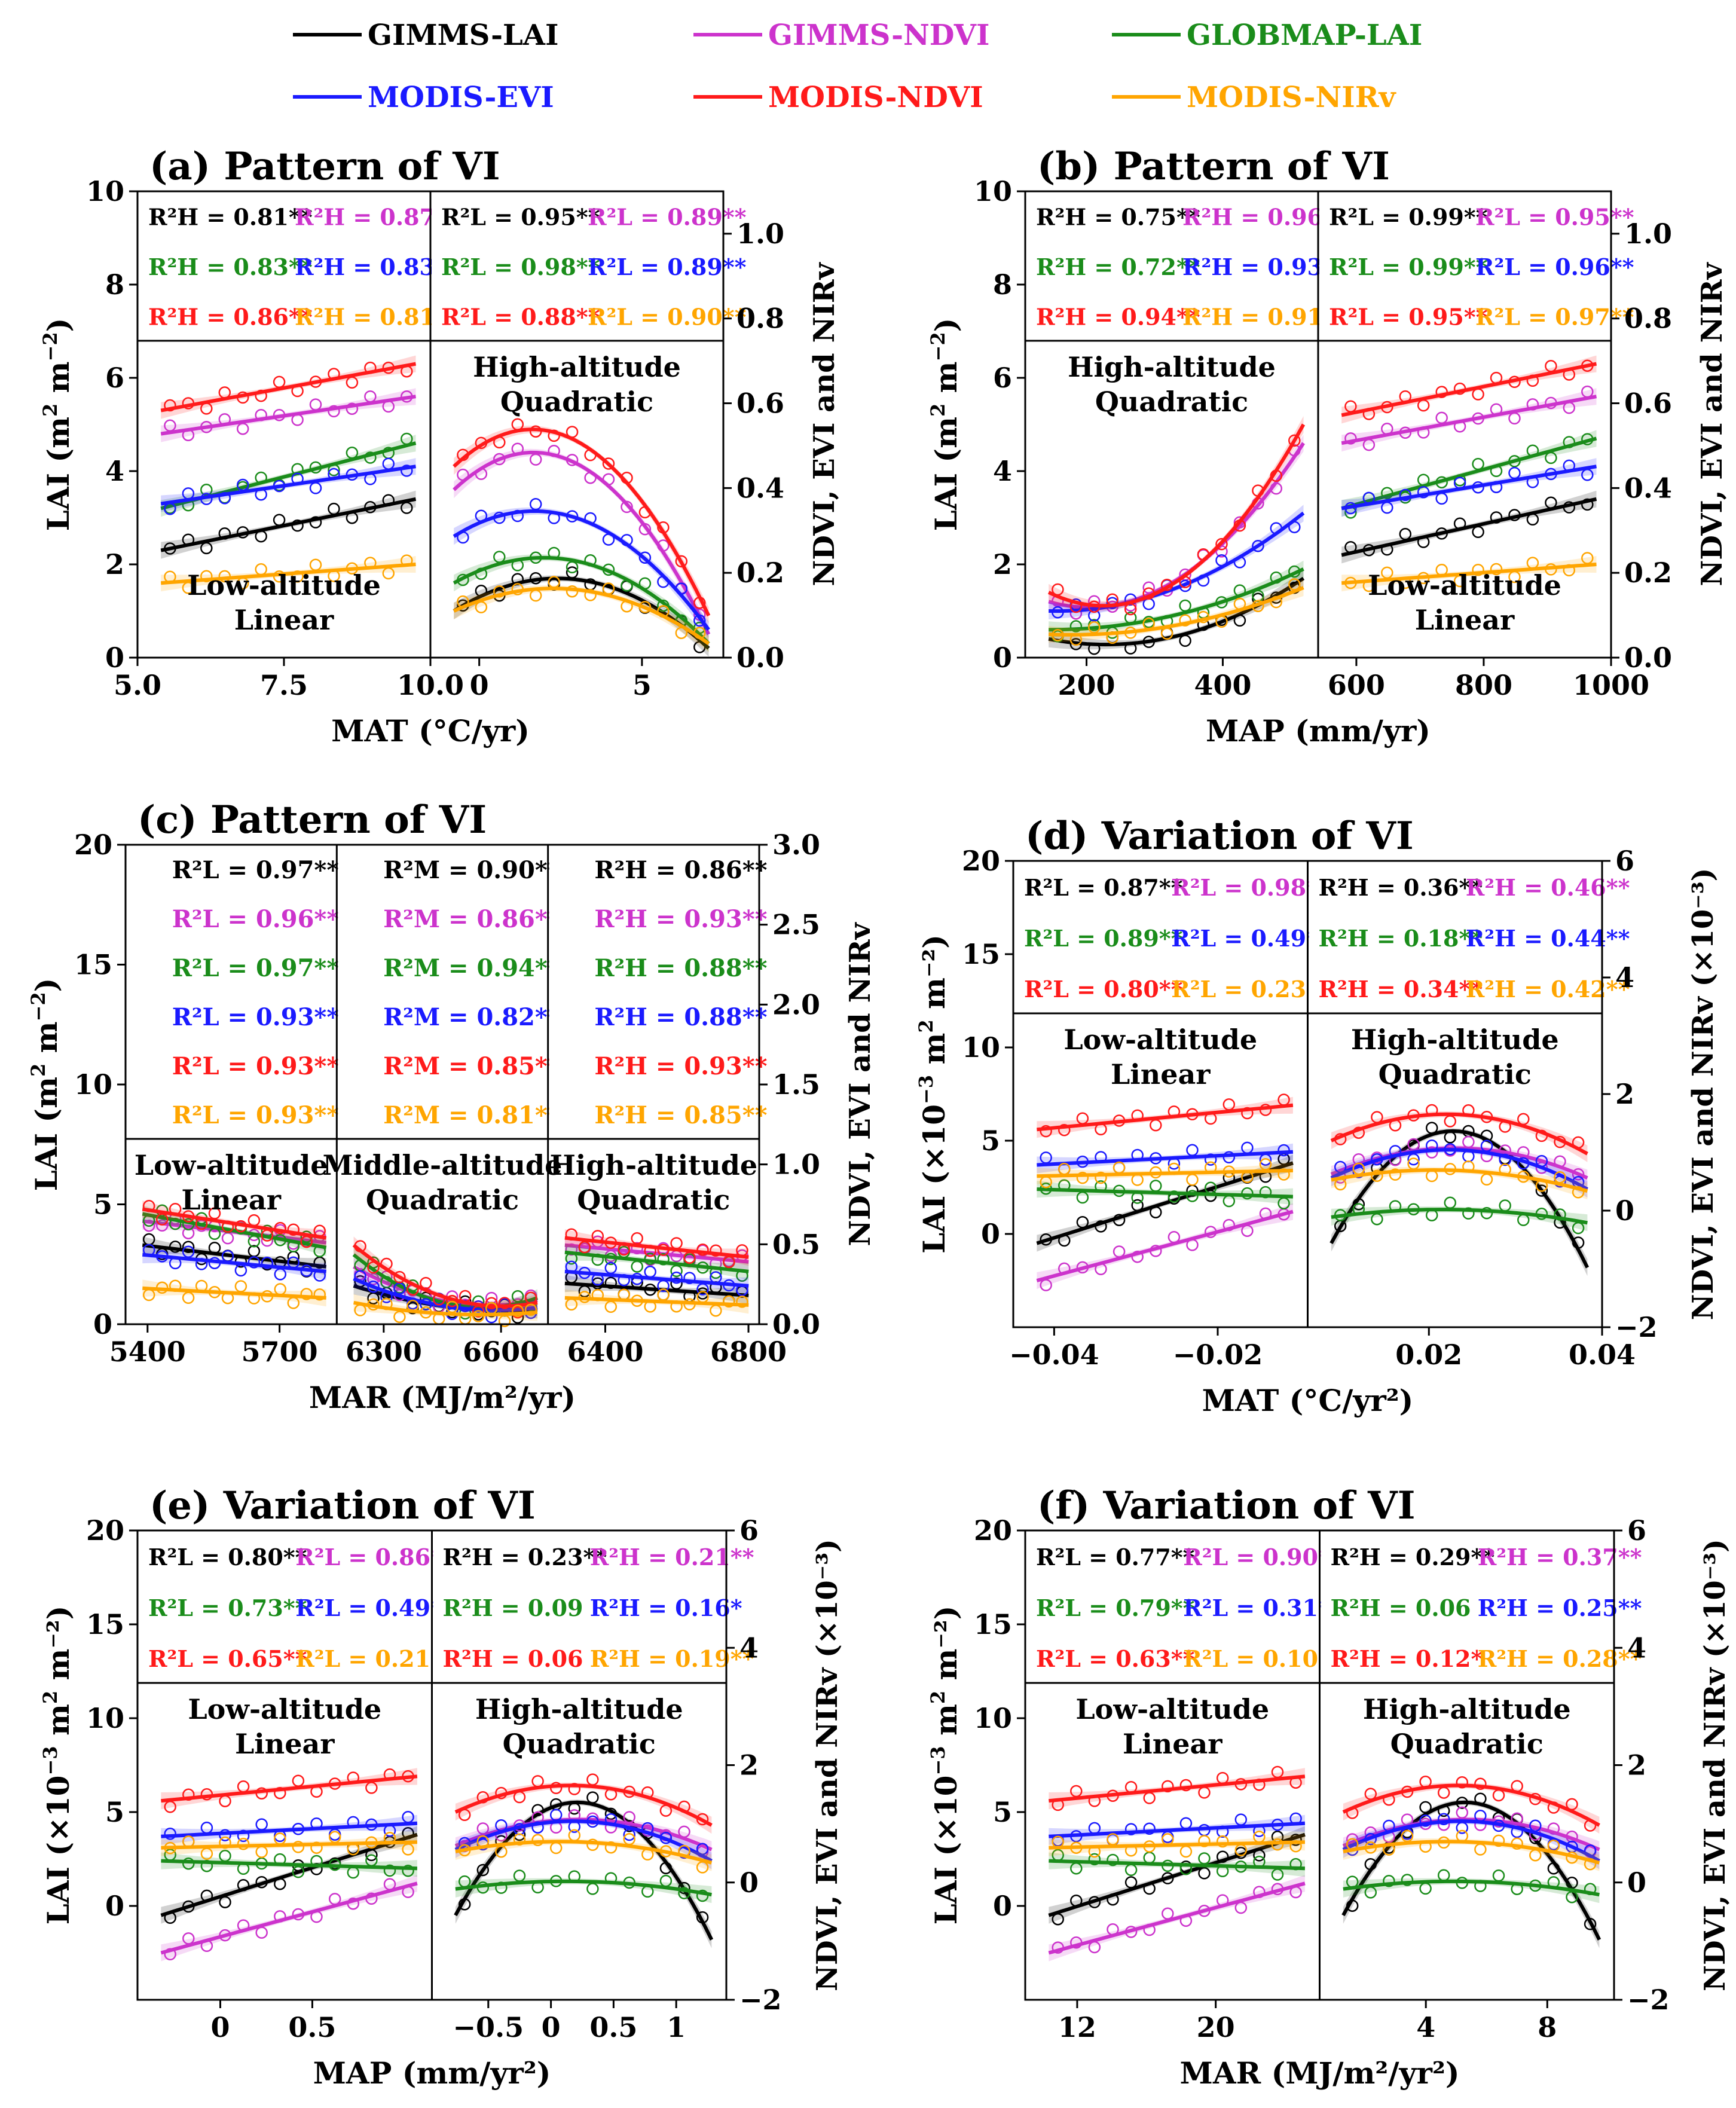  I want to click on y-axis-label: LAI (×10−3 m2 m⁻²), so click(933, 1094).